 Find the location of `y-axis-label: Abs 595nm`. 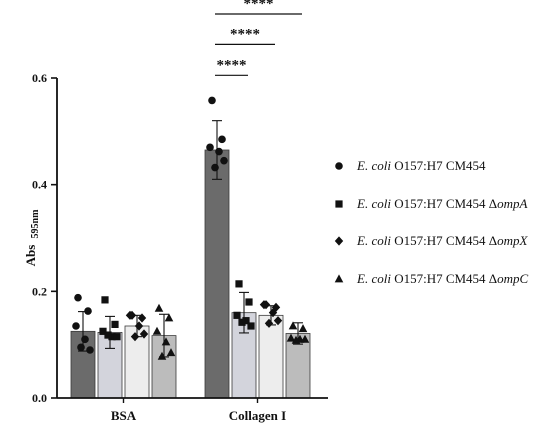

y-axis-label: Abs 595nm is located at coordinates (32, 237).